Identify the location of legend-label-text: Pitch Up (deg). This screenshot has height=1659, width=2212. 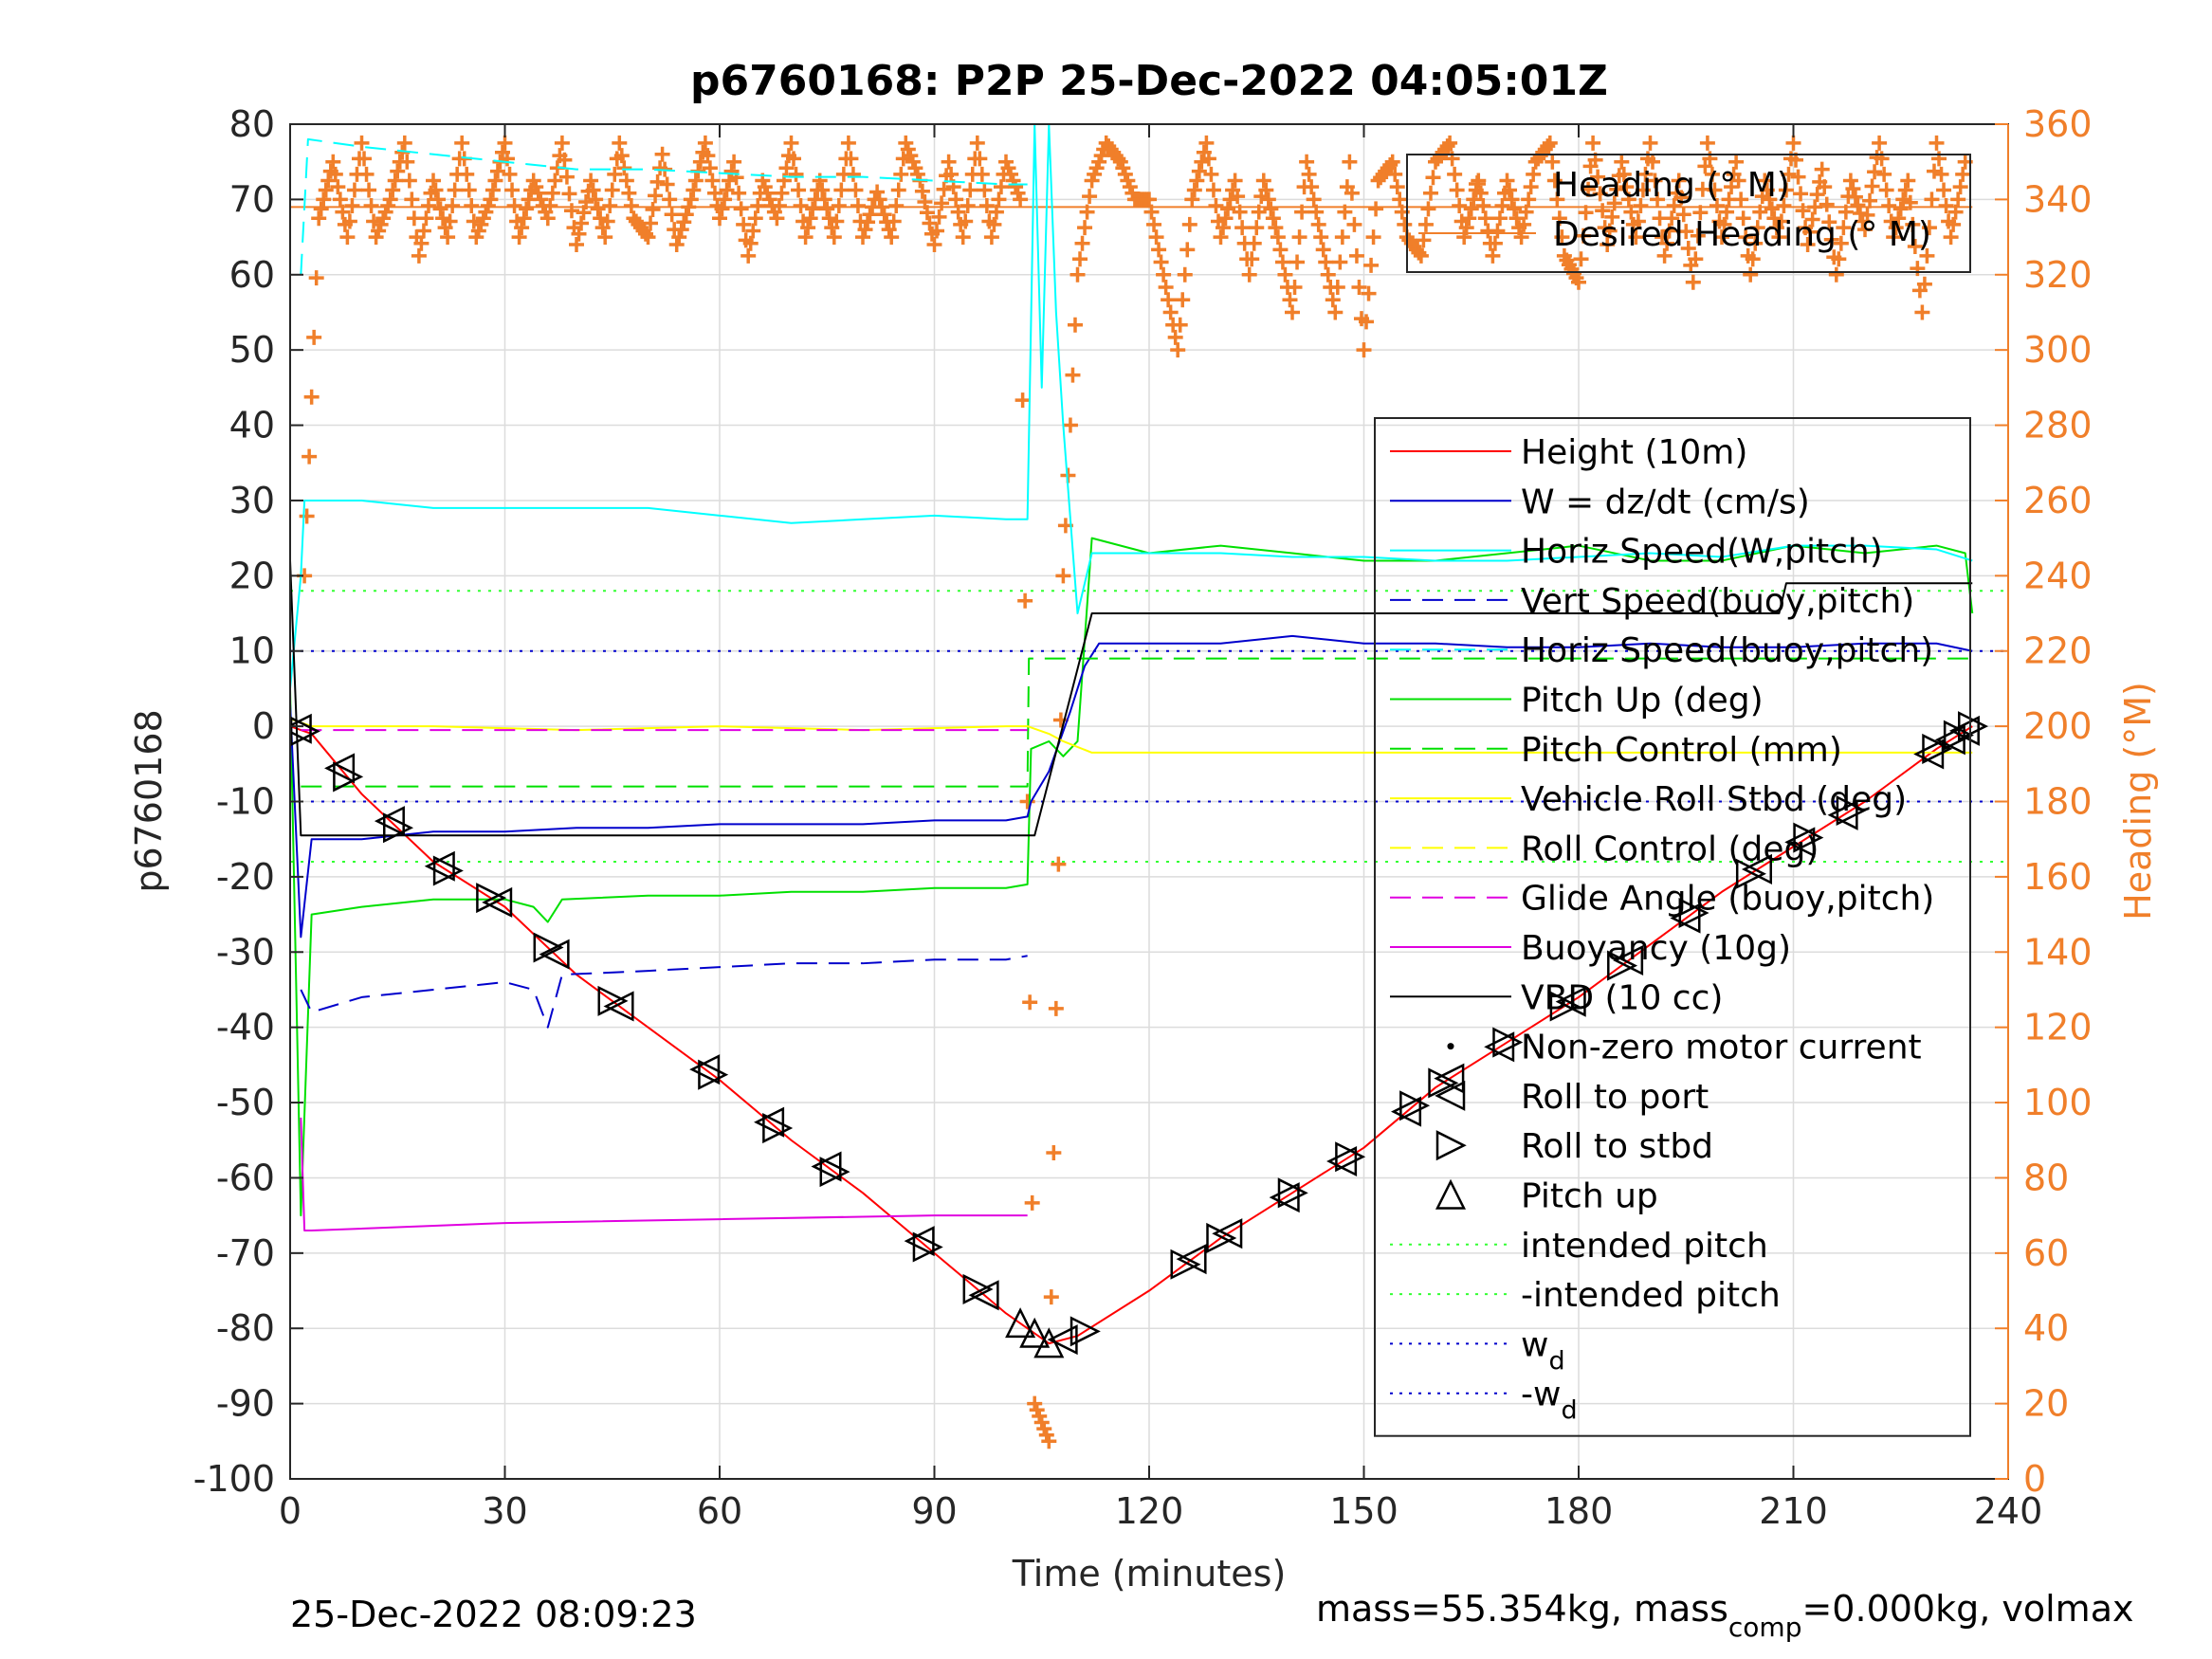
(1642, 701).